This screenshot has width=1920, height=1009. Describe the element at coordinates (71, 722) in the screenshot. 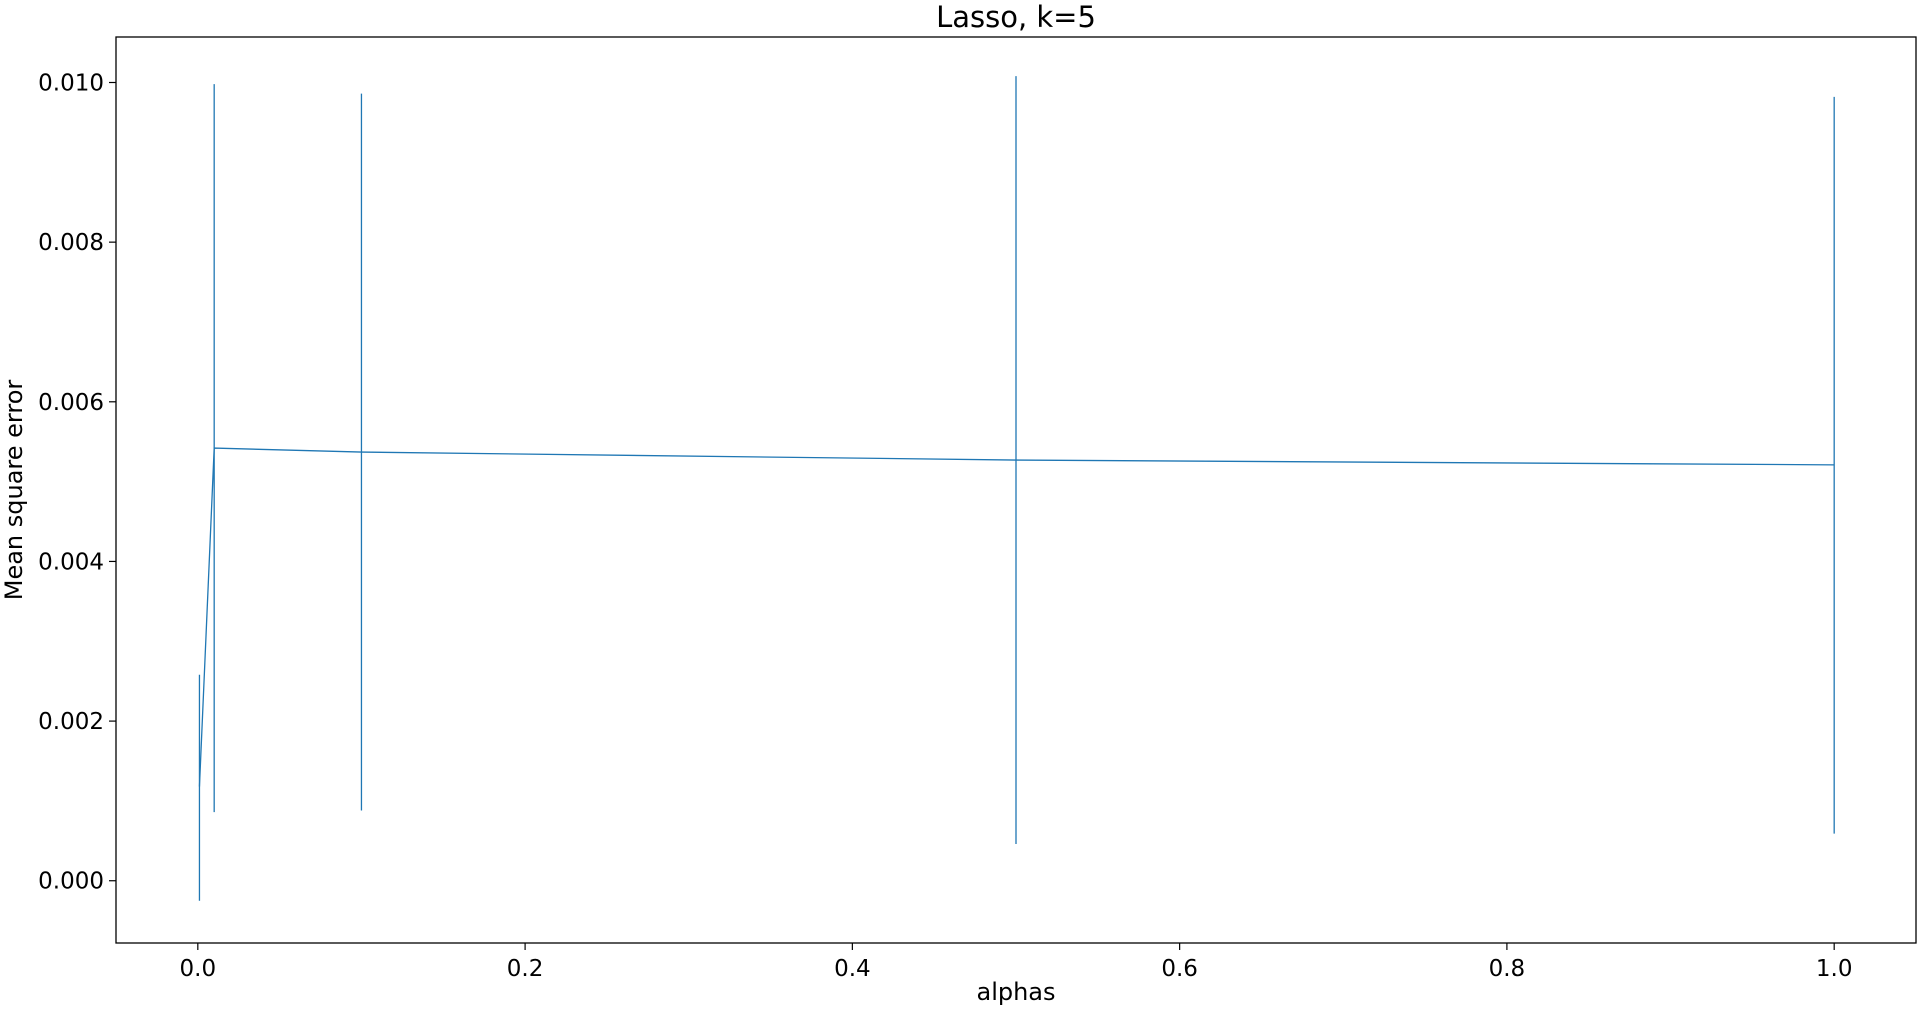

I see `y-tick-label: 0.002` at that location.